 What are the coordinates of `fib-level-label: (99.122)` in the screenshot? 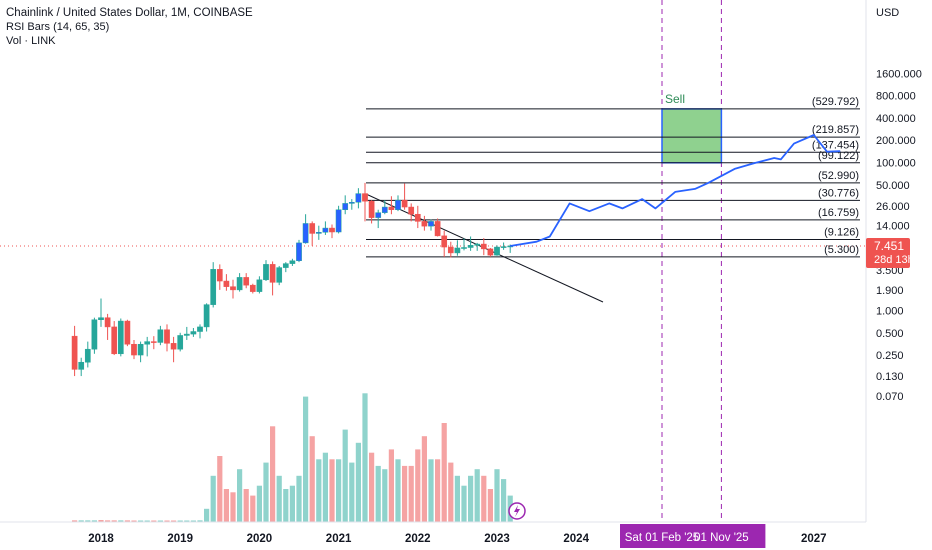 It's located at (838, 156).